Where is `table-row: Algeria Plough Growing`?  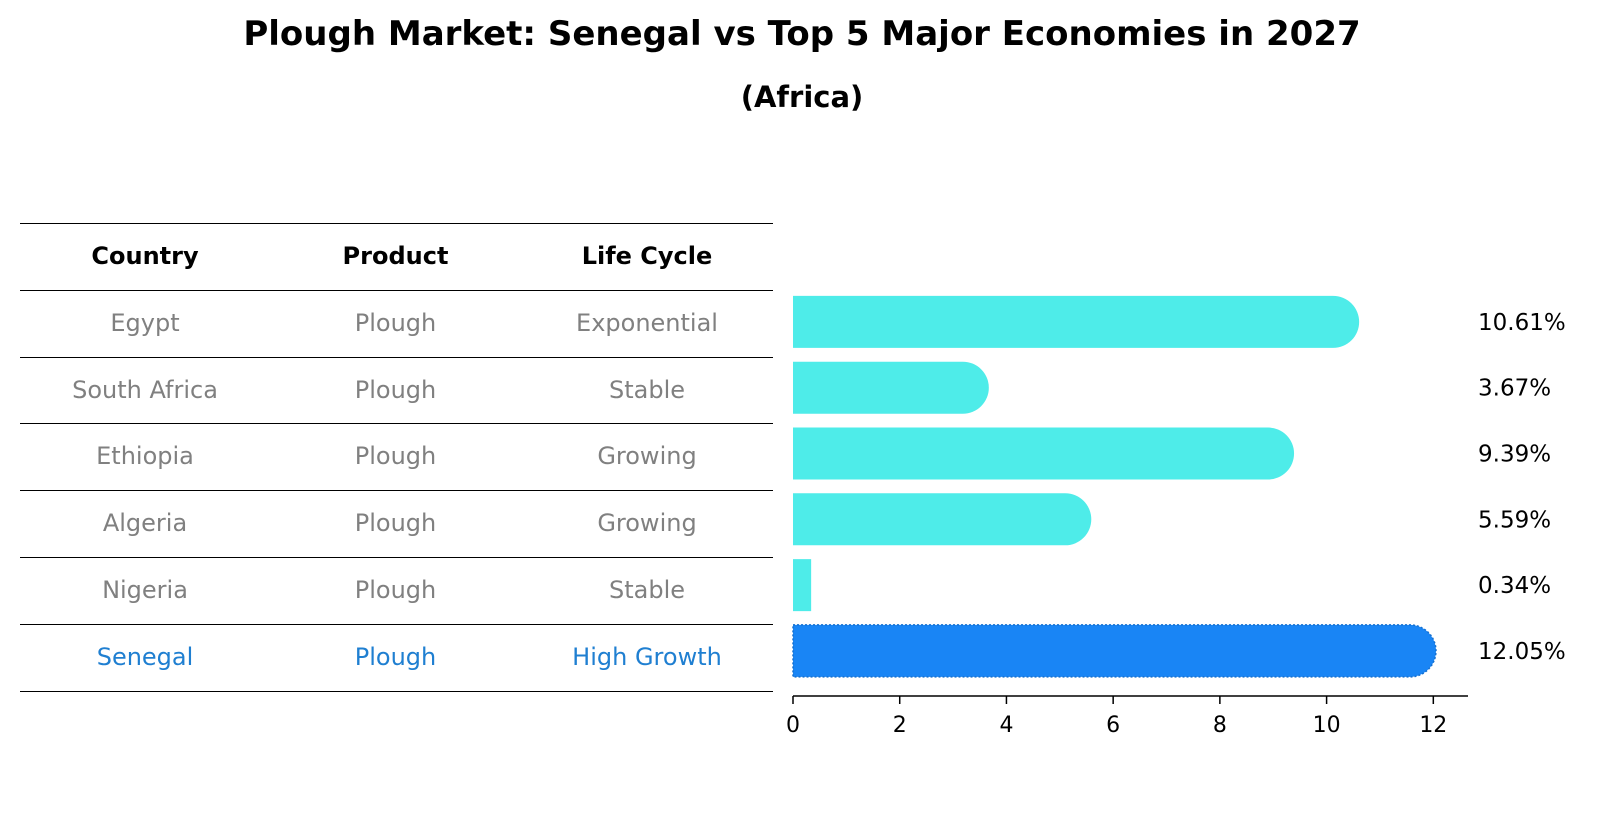 table-row: Algeria Plough Growing is located at coordinates (396, 524).